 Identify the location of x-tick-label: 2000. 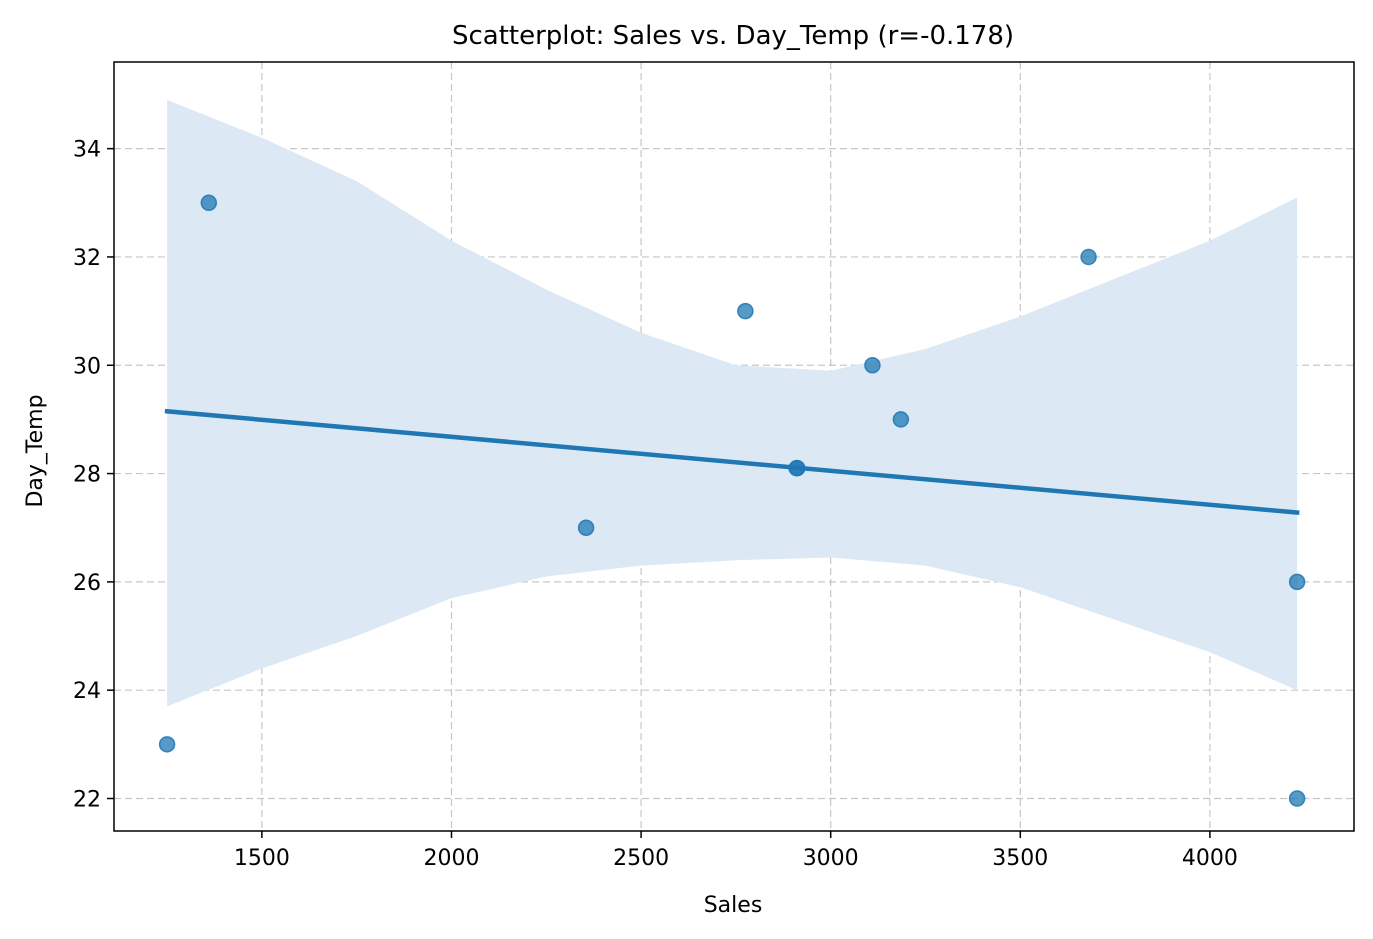
(451, 858).